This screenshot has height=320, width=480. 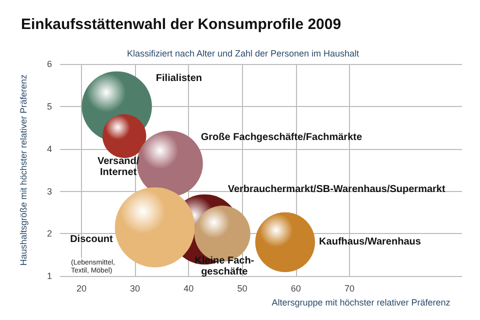 What do you see at coordinates (295, 289) in the screenshot?
I see `x-tick-label: 60` at bounding box center [295, 289].